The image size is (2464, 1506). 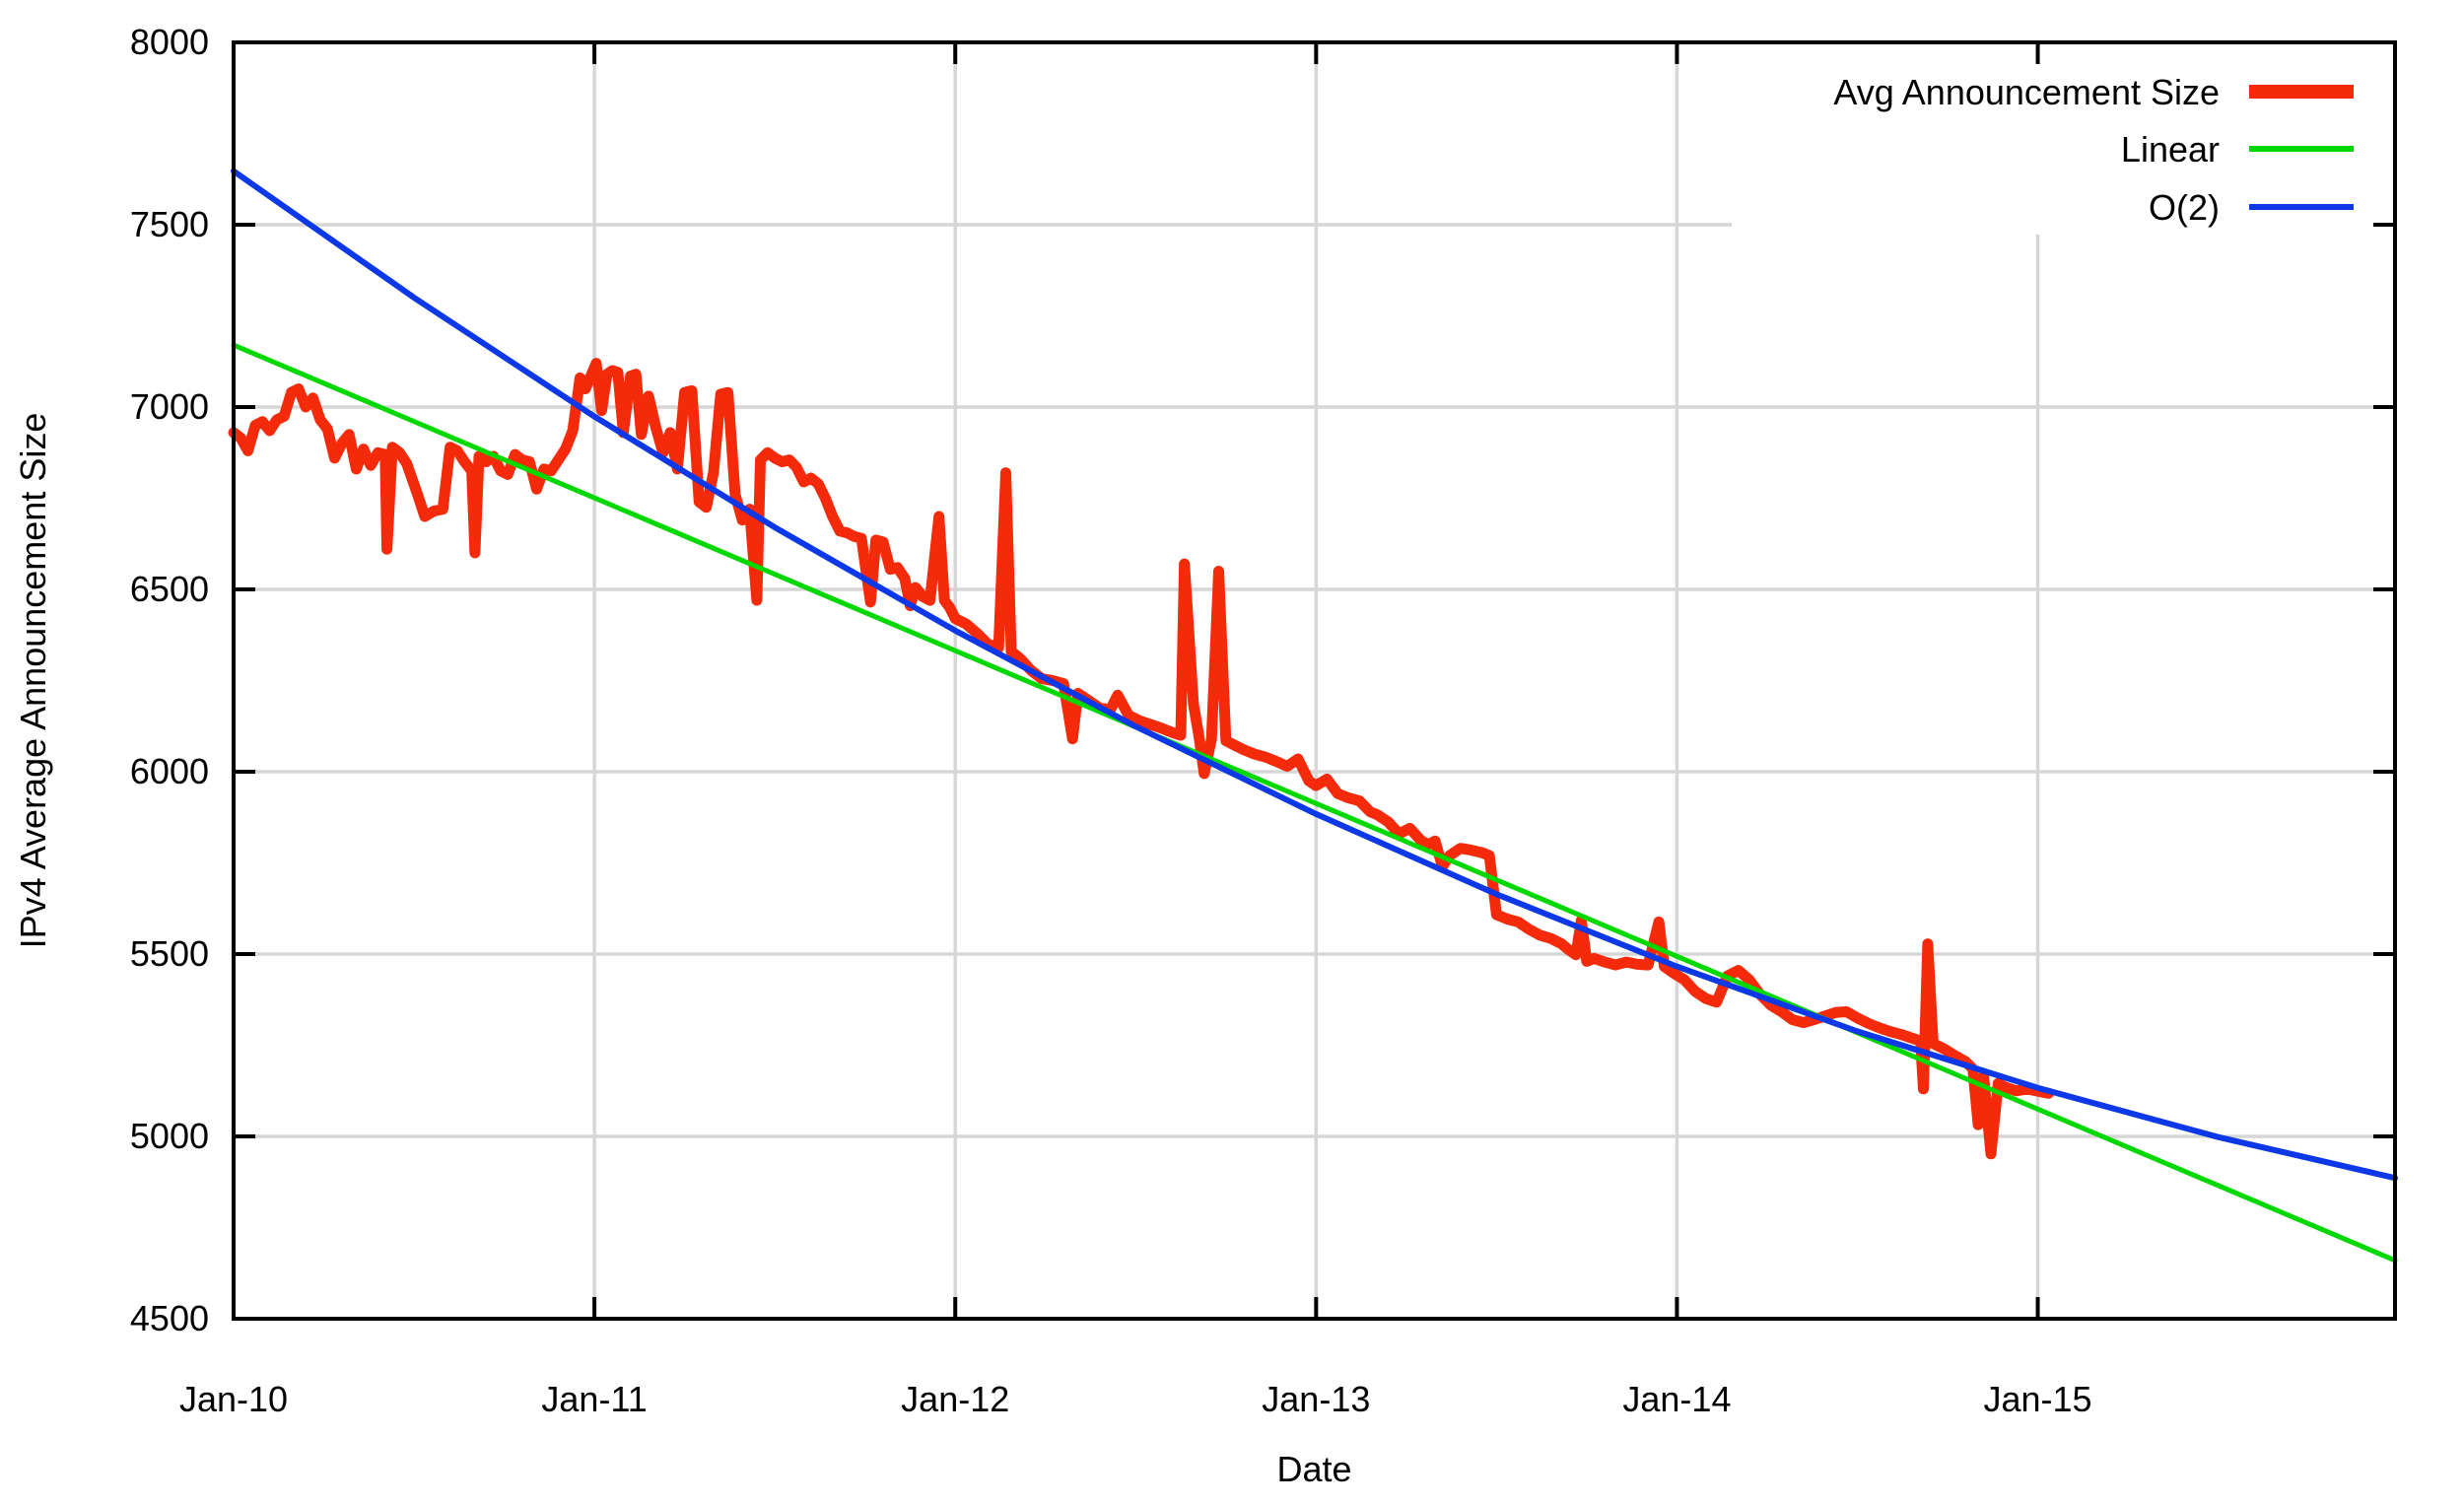 What do you see at coordinates (1313, 1469) in the screenshot?
I see `x-axis-title: Date` at bounding box center [1313, 1469].